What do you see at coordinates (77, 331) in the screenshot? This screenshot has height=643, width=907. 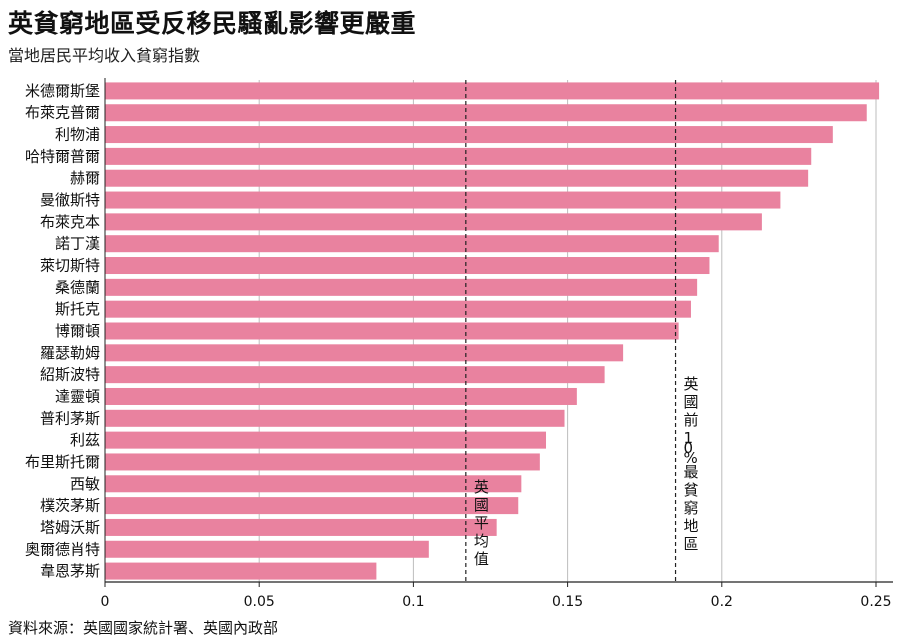 I see `category-label-11: 博爾頓` at bounding box center [77, 331].